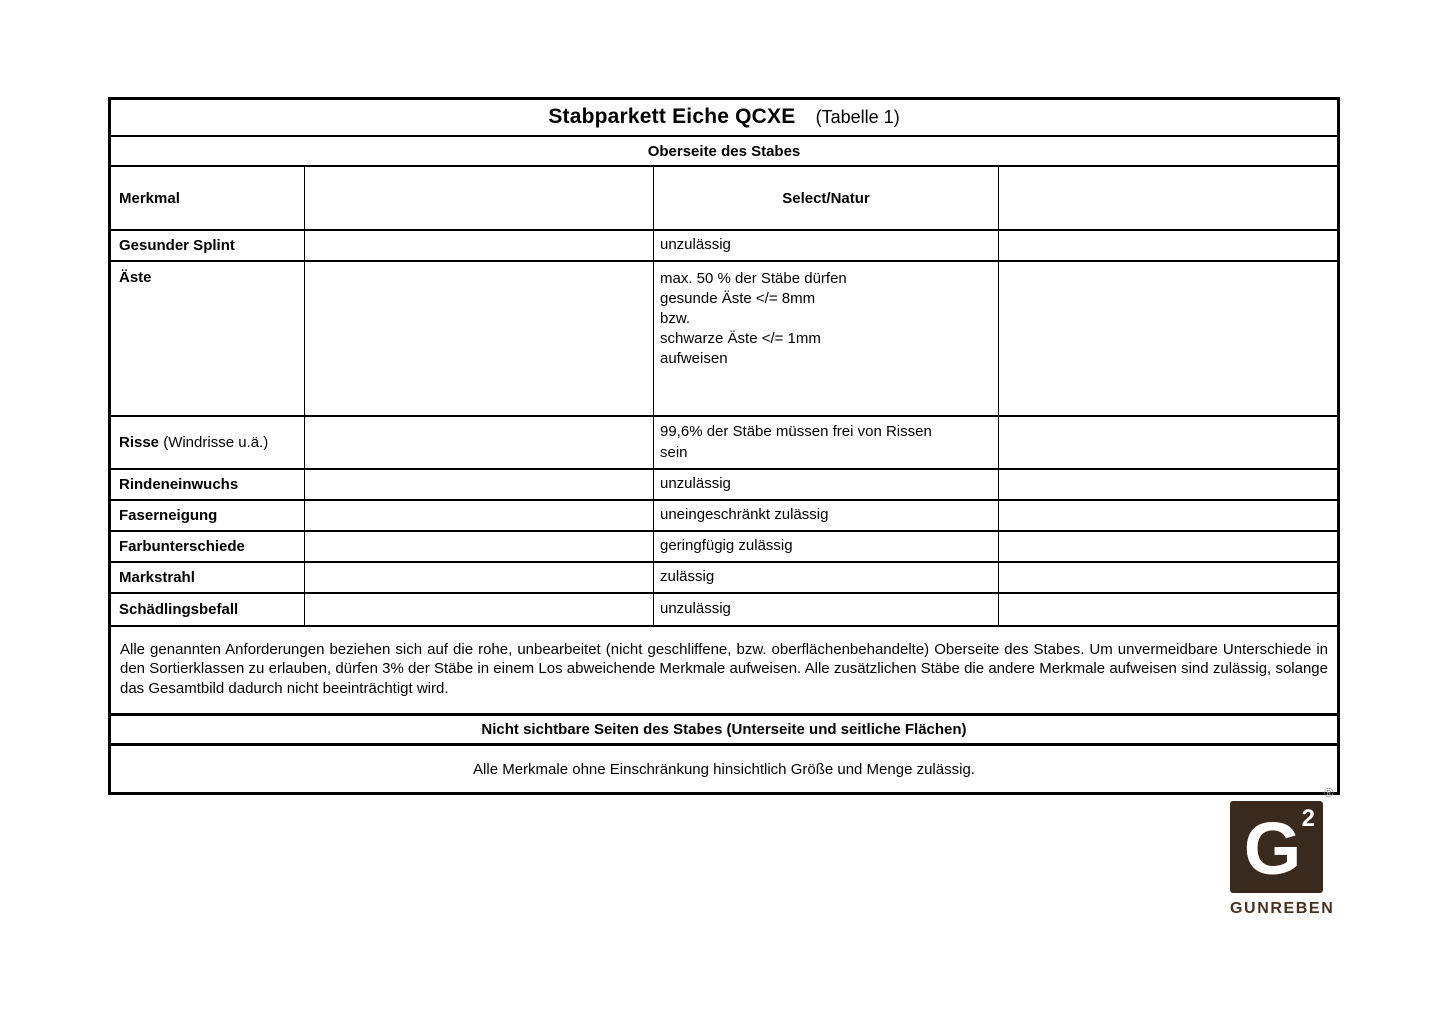 The width and height of the screenshot is (1445, 1022). What do you see at coordinates (179, 609) in the screenshot?
I see `merkmal-label: Schädlingsbefall` at bounding box center [179, 609].